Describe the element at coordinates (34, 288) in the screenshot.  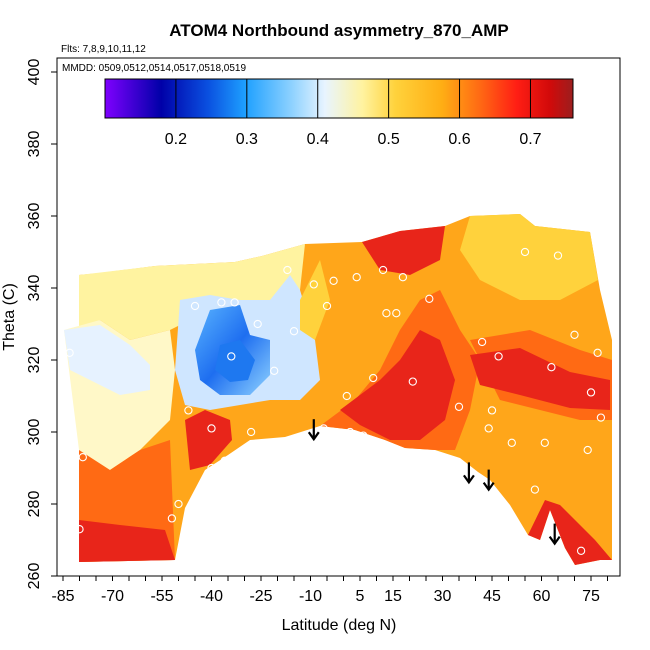
I see `y-tick-label: 340` at that location.